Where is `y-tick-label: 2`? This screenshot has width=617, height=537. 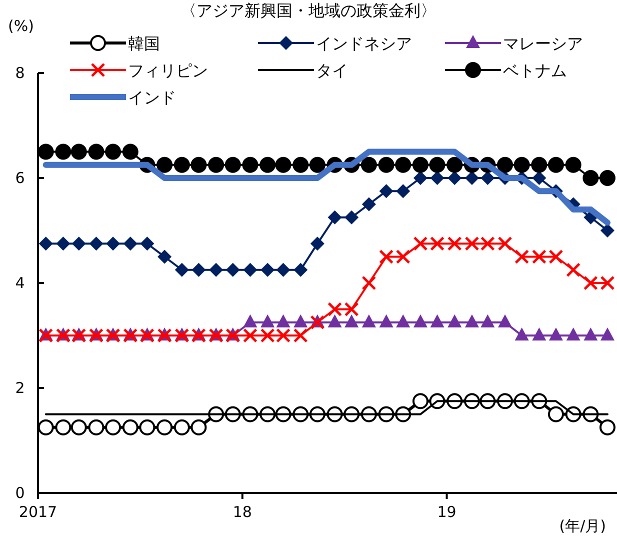 y-tick-label: 2 is located at coordinates (20, 388).